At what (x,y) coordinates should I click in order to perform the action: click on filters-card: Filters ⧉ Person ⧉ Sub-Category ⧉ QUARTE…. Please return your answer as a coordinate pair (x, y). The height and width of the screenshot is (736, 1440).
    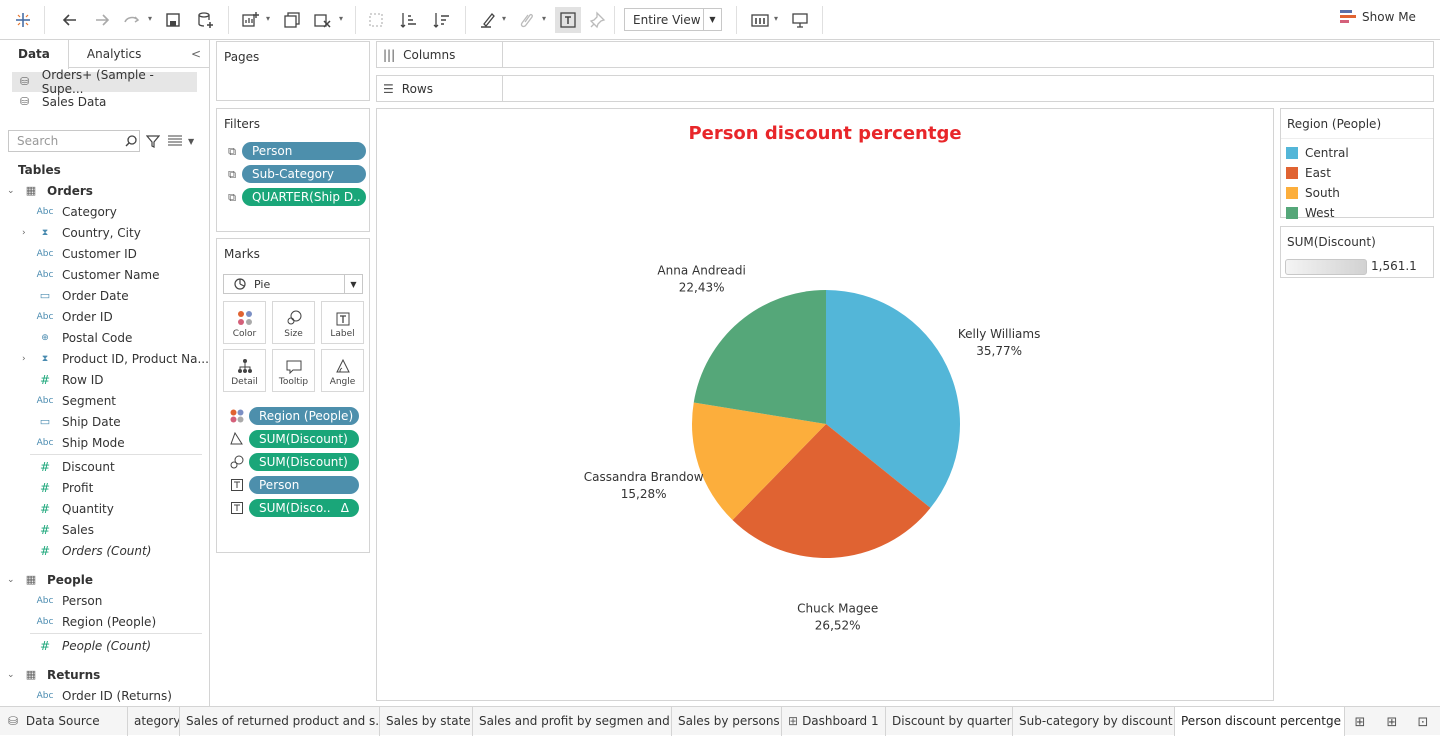
    Looking at the image, I should click on (293, 170).